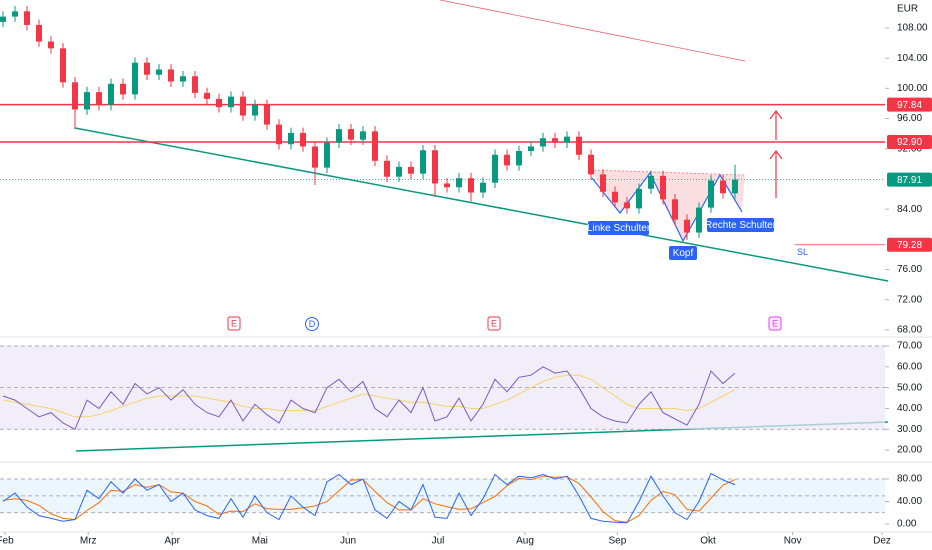  What do you see at coordinates (909, 299) in the screenshot?
I see `y-tick-label: 72.00` at bounding box center [909, 299].